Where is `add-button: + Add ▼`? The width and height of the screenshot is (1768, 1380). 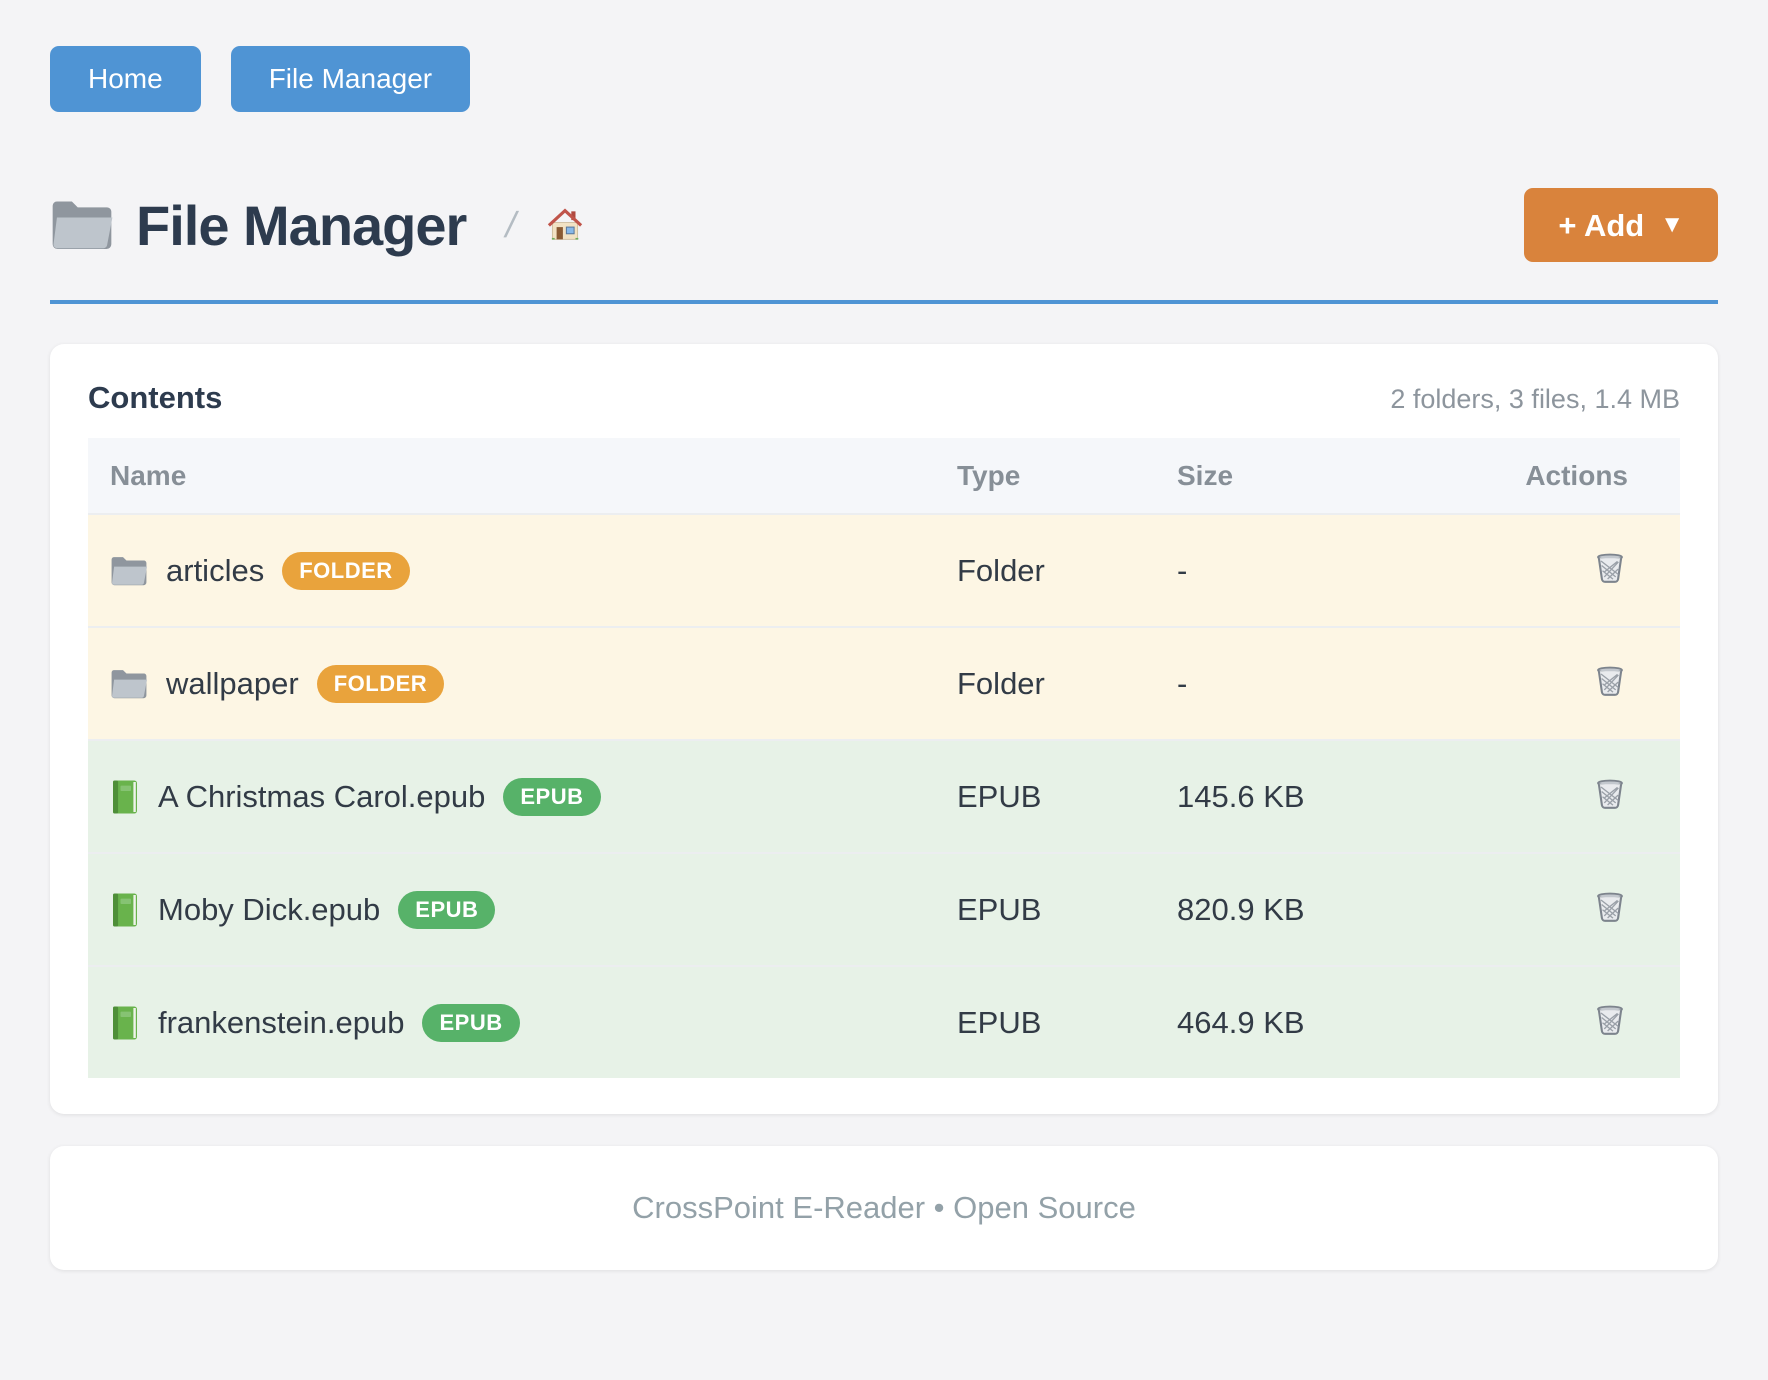
add-button: + Add ▼ is located at coordinates (1621, 225).